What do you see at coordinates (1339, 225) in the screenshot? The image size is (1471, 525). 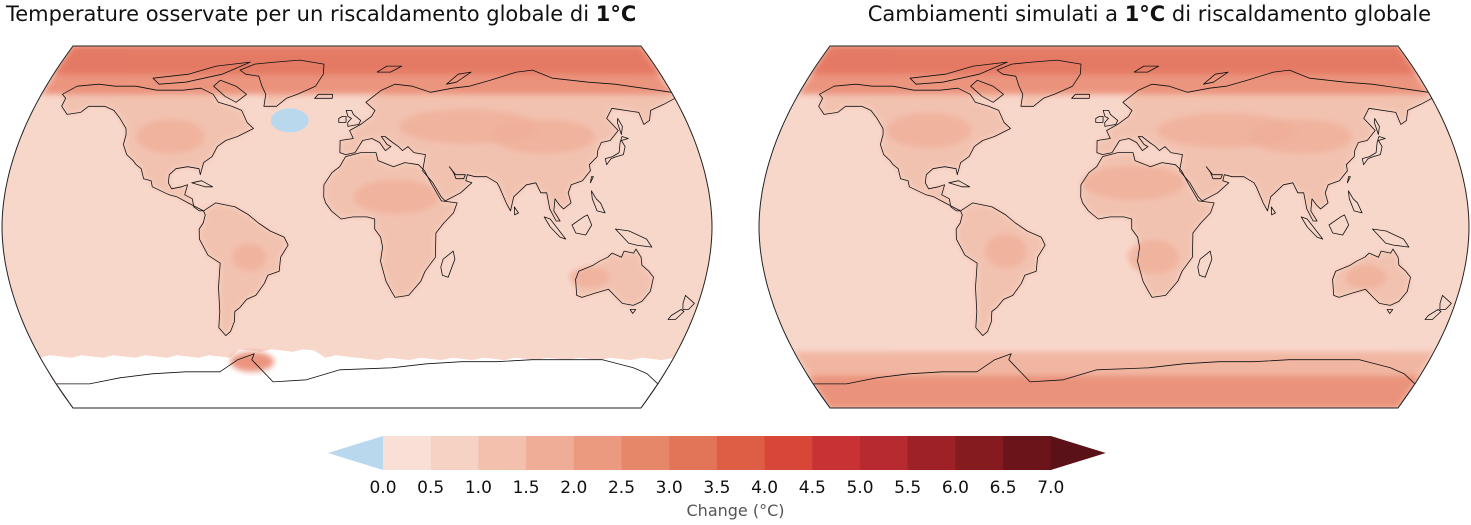 I see `coastline-borneo` at bounding box center [1339, 225].